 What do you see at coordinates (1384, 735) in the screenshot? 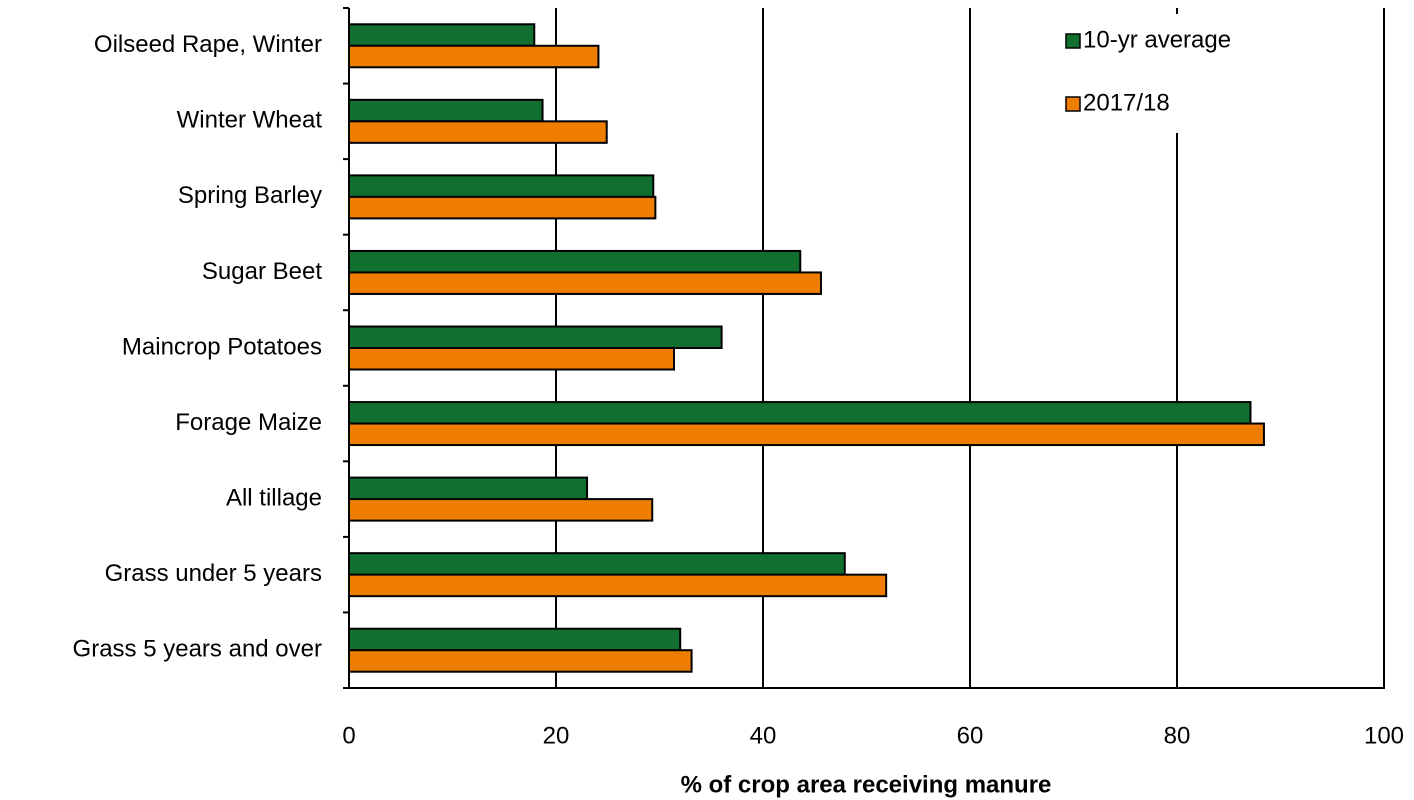
I see `x-tick-label: 100` at bounding box center [1384, 735].